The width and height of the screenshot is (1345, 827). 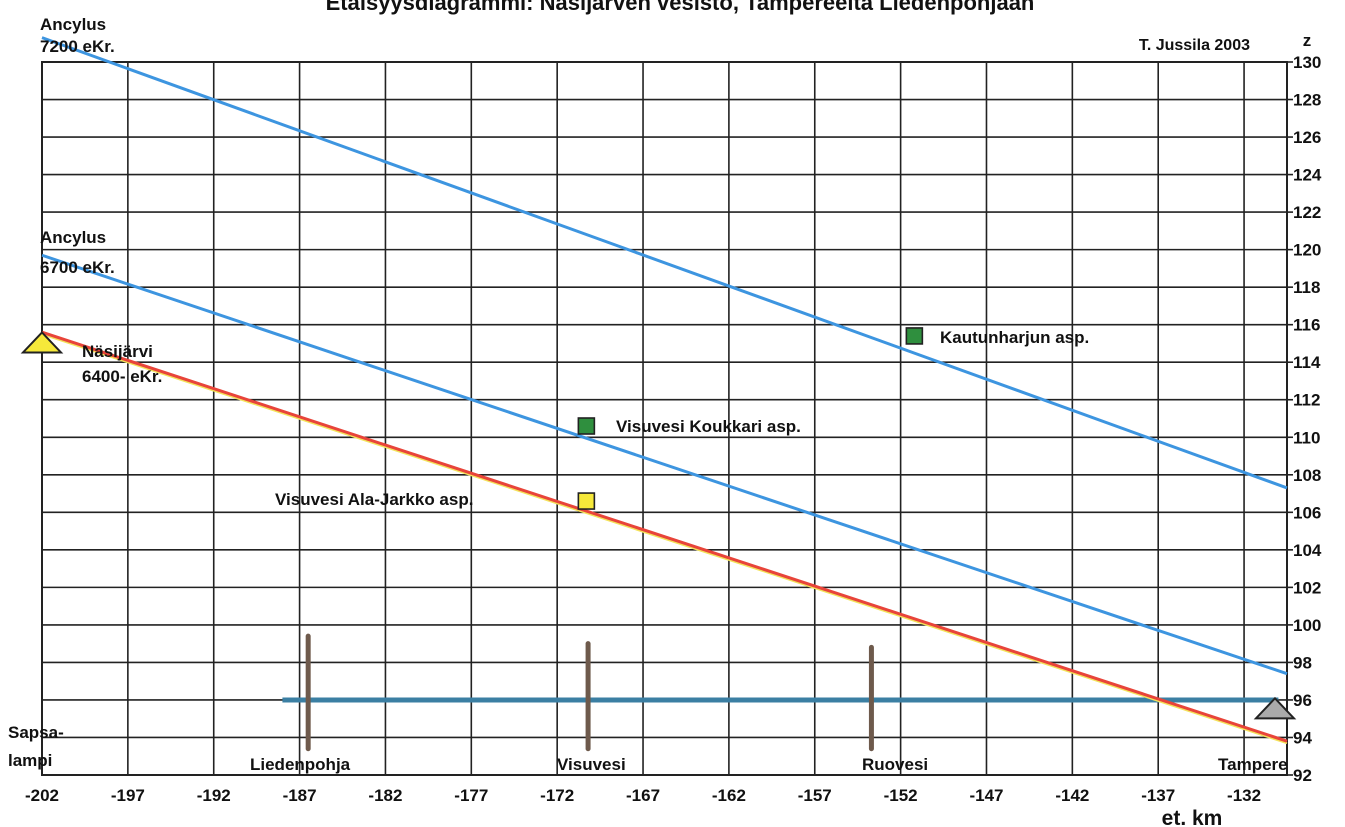 I want to click on y-tick-label: 94, so click(x=1302, y=737).